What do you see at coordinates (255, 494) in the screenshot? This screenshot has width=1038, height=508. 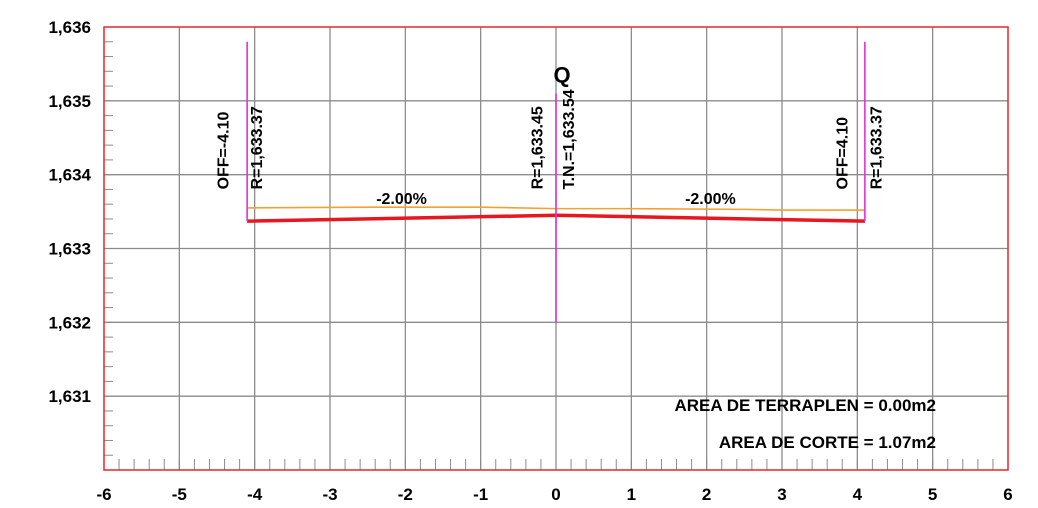 I see `x-tick-label: -4` at bounding box center [255, 494].